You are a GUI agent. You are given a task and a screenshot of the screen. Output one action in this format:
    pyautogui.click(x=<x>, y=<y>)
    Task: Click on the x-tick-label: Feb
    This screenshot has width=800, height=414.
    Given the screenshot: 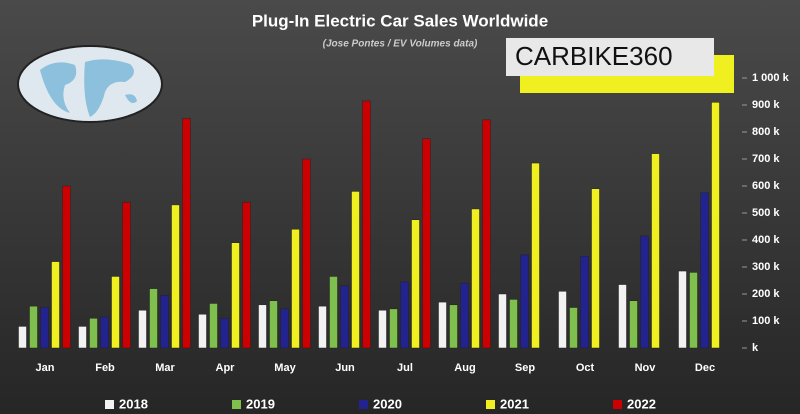 What is the action you would take?
    pyautogui.click(x=105, y=368)
    